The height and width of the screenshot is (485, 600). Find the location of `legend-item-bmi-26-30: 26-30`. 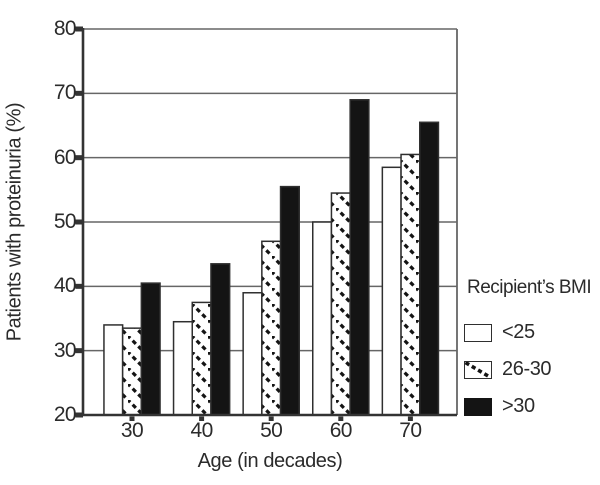

legend-item-bmi-26-30: 26-30 is located at coordinates (527, 369).